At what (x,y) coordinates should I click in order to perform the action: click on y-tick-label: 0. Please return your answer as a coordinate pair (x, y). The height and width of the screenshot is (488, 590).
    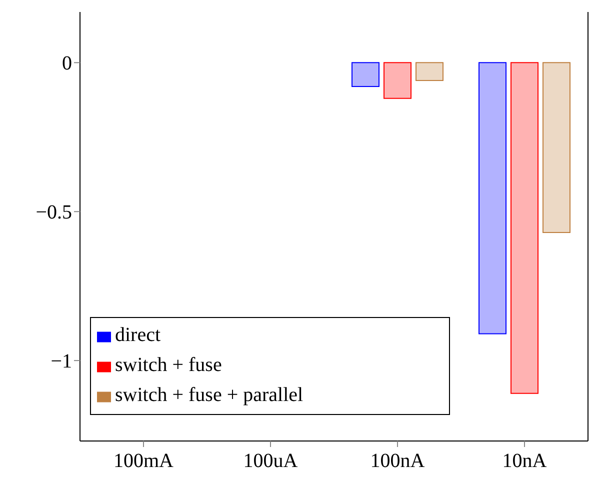
    Looking at the image, I should click on (67, 63).